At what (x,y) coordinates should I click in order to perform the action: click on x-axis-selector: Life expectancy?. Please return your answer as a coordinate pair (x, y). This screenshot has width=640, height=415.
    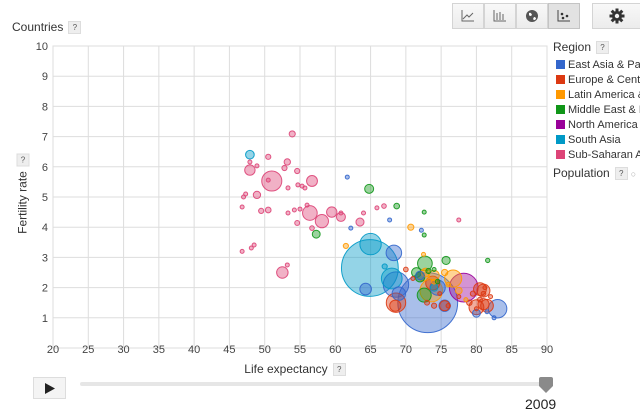
    Looking at the image, I should click on (295, 369).